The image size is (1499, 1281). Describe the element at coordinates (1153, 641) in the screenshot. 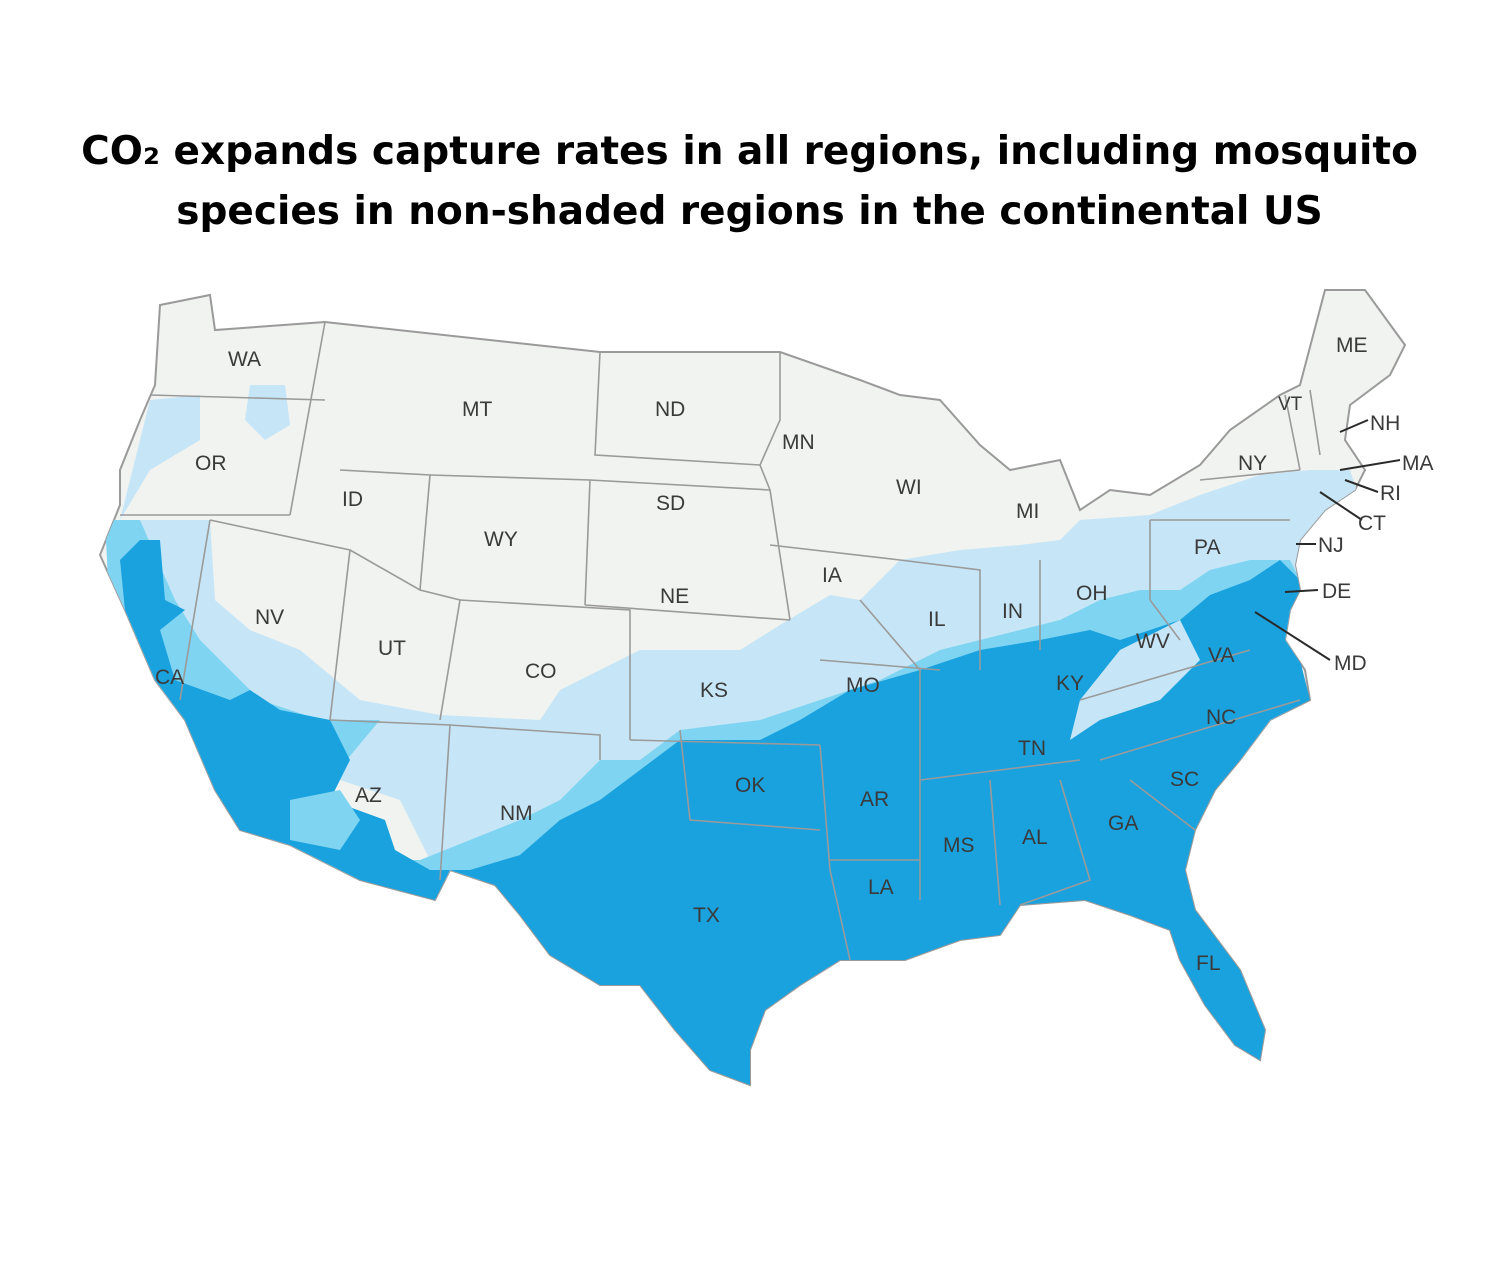

I see `state-label-wv: WV` at that location.